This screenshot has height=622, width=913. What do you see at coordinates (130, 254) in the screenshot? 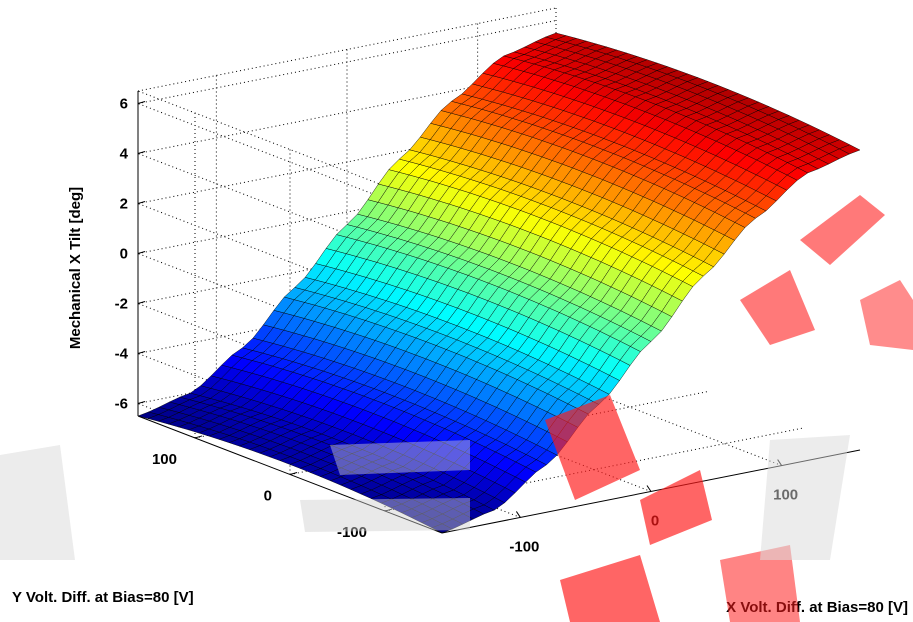
I see `z-tick-labels: -6 -4 -2 0 2 4 6` at bounding box center [130, 254].